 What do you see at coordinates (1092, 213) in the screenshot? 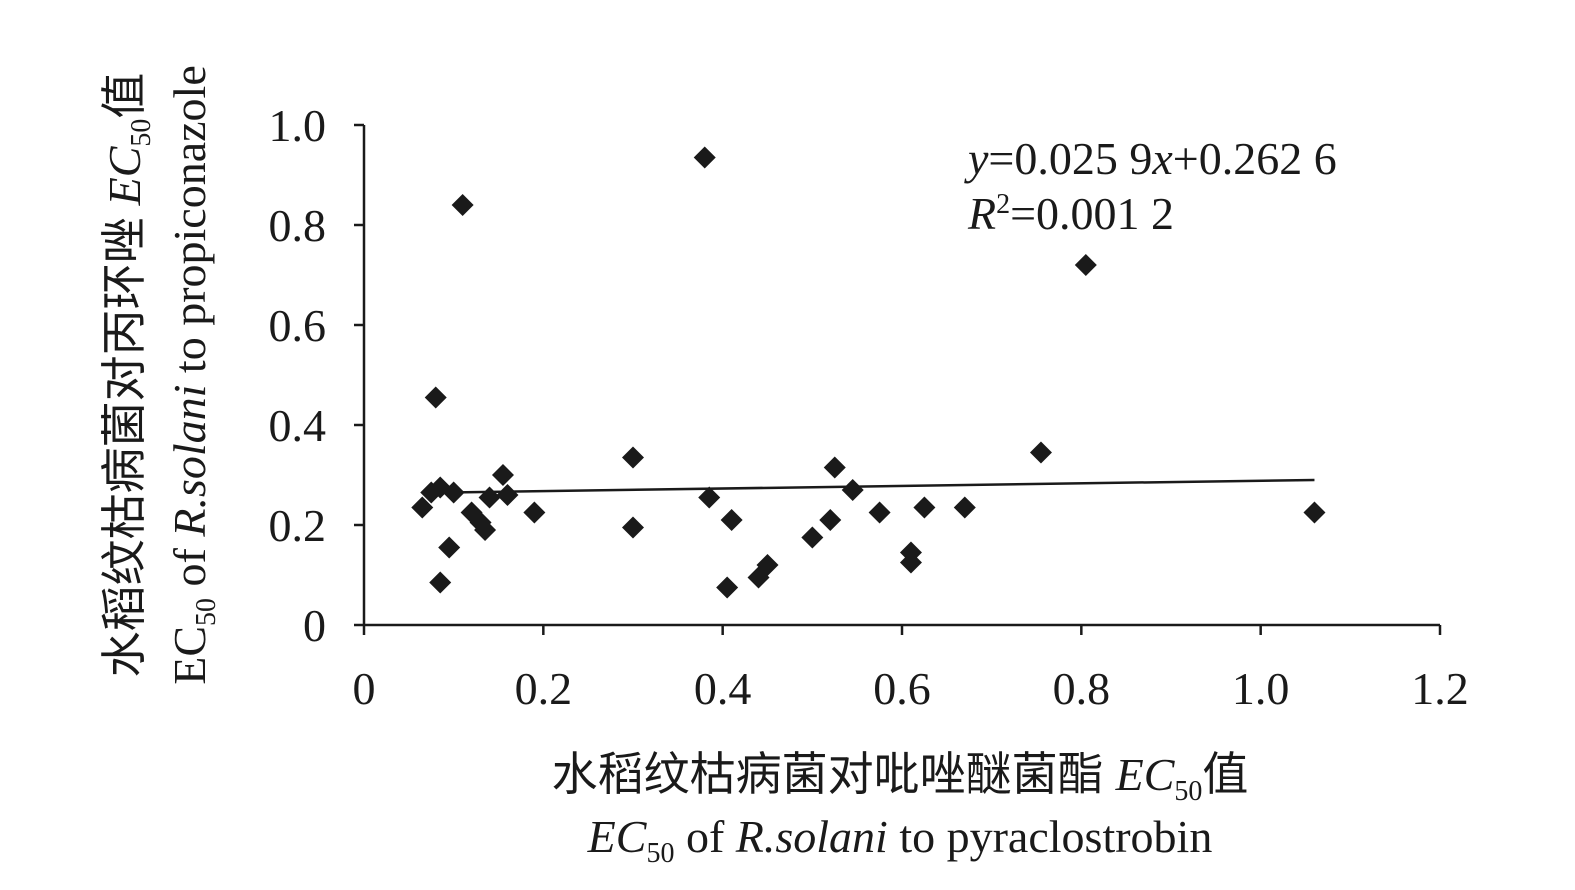
I see `r-value: =0.001 2` at bounding box center [1092, 213].